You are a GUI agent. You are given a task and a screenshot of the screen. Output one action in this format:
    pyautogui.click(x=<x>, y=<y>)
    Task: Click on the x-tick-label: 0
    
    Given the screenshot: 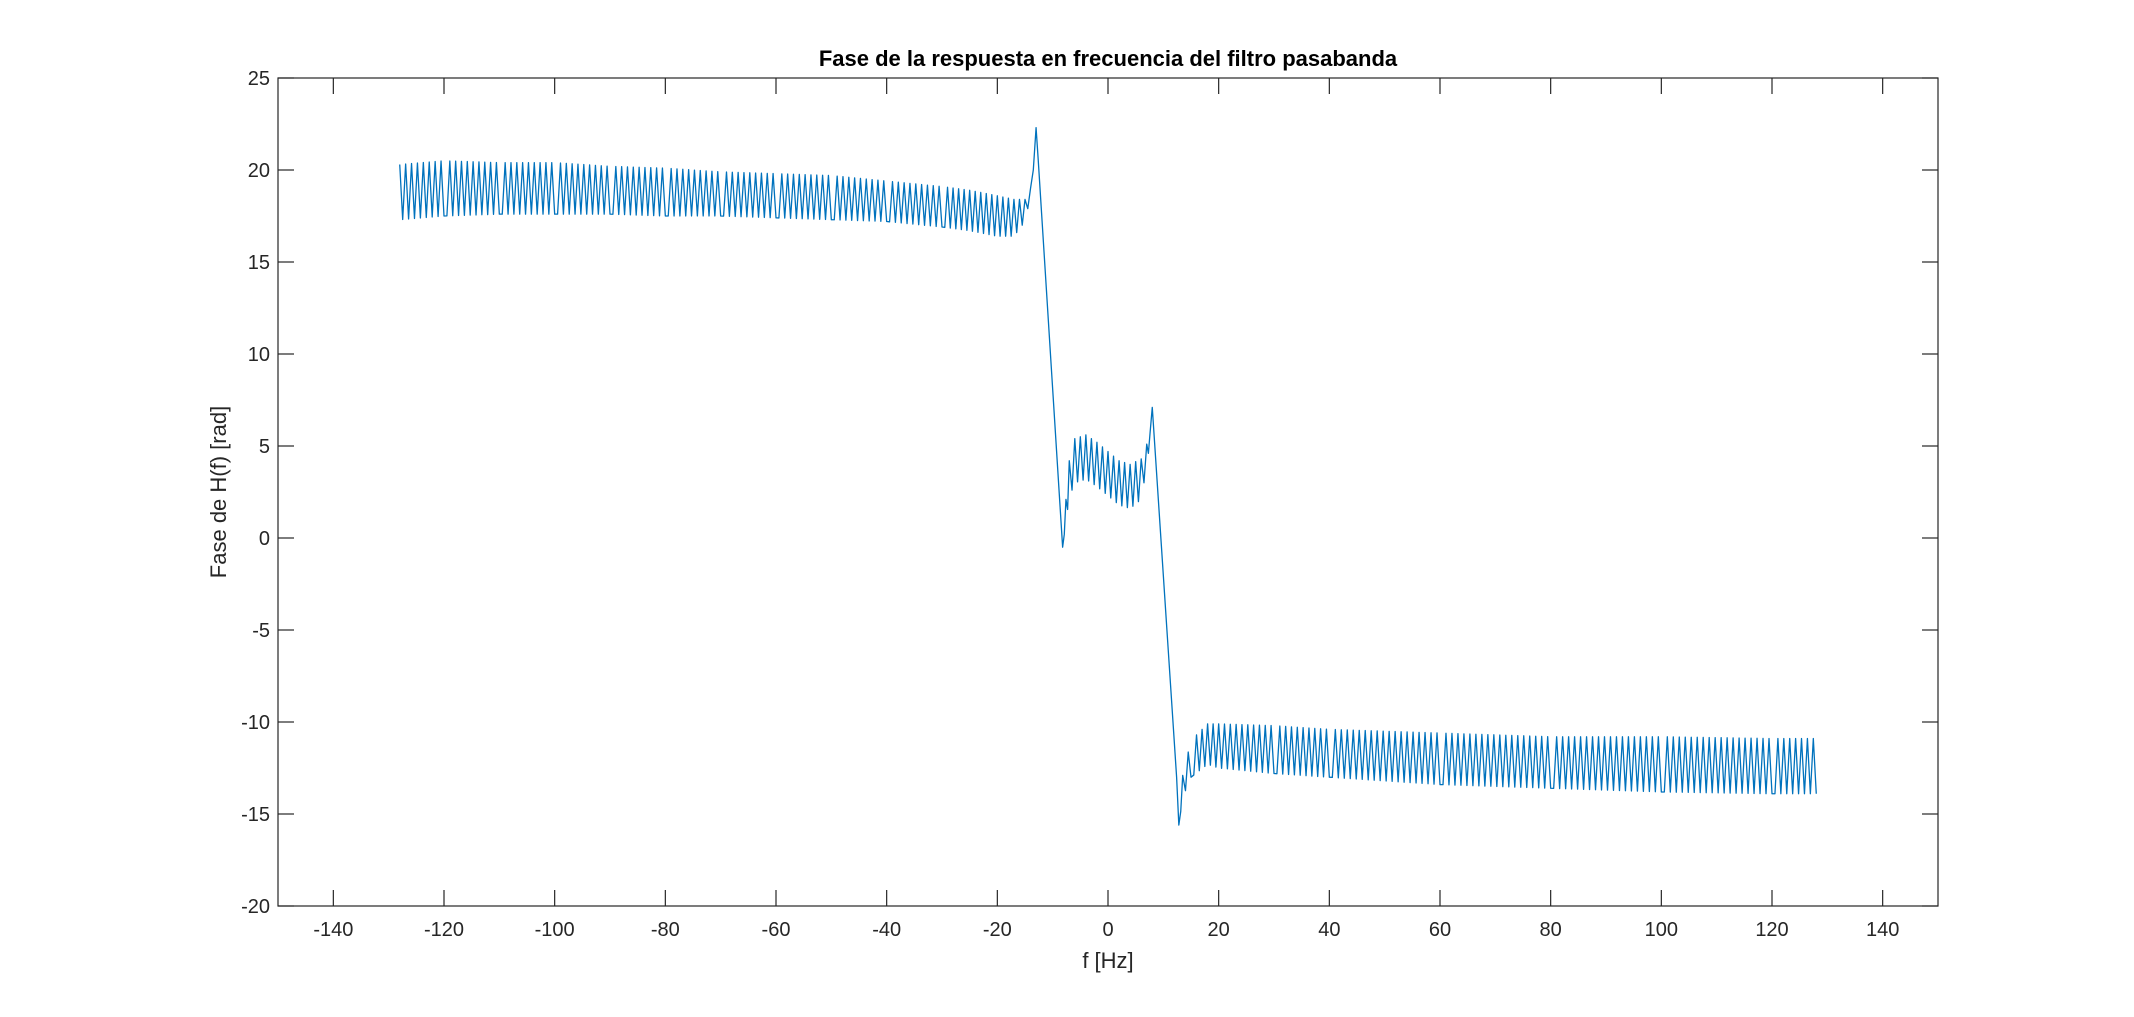 What is the action you would take?
    pyautogui.click(x=1107, y=930)
    